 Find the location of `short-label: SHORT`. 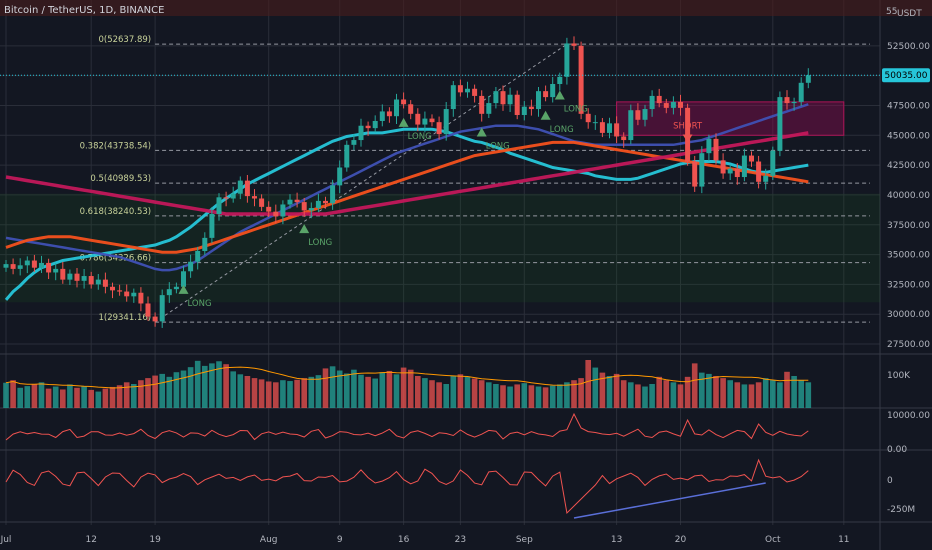

short-label: SHORT is located at coordinates (688, 126).